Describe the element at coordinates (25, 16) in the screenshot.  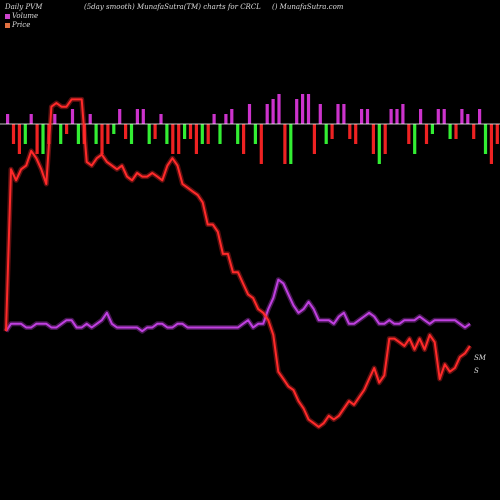
I see `legend-volume-label: Volume` at that location.